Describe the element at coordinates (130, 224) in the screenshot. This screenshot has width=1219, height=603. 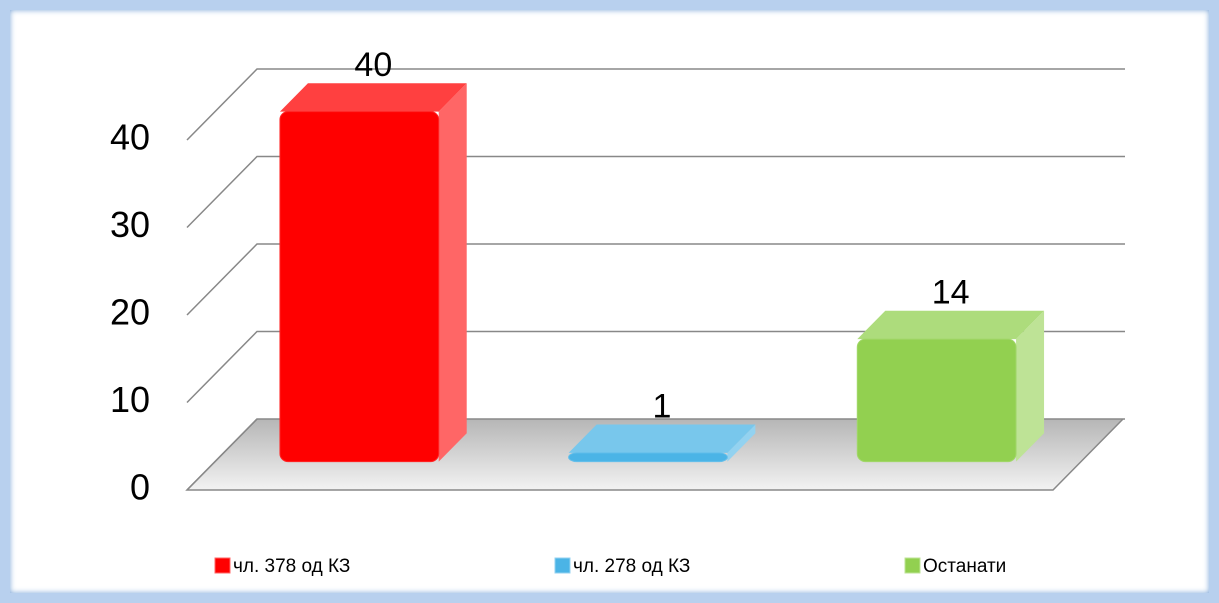
I see `y-tick-label: 30` at that location.